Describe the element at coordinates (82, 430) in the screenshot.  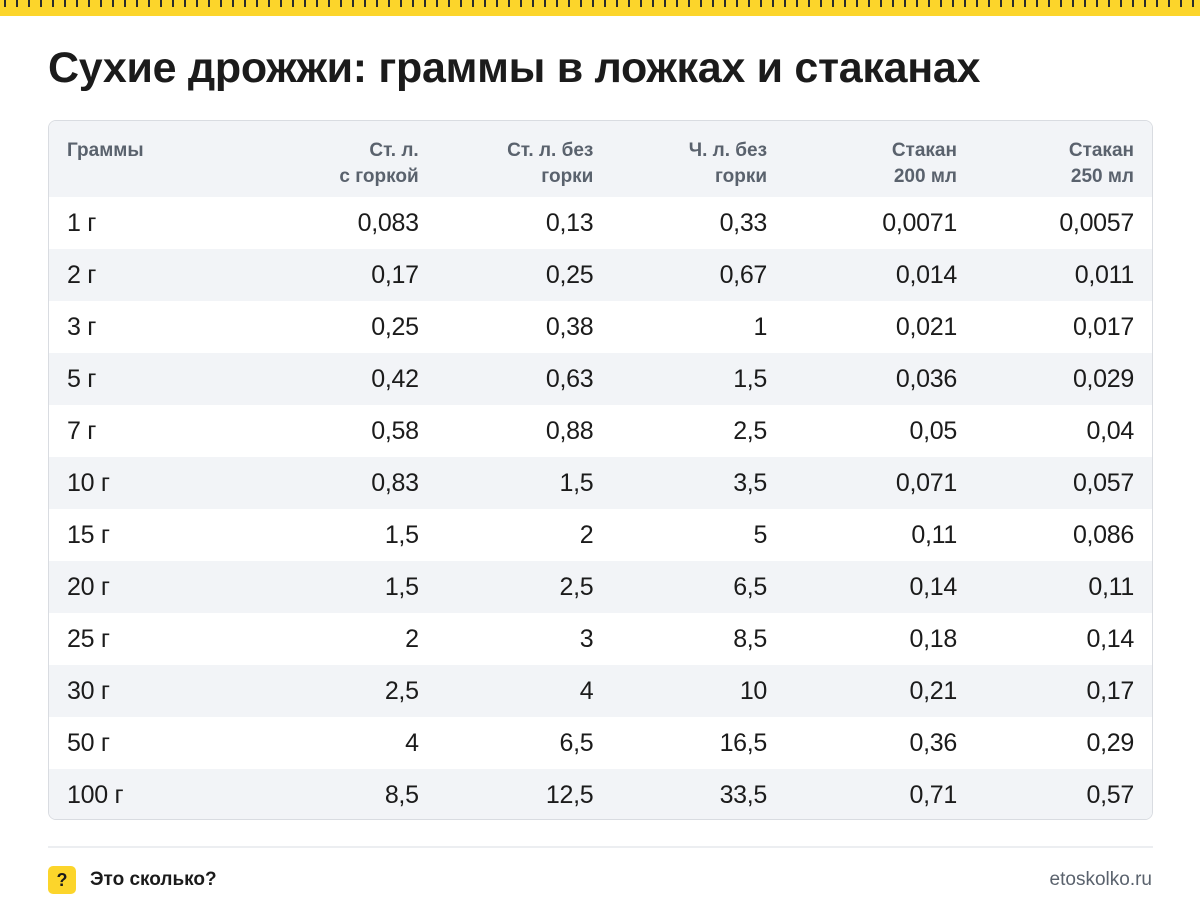
I see `grams-cell: 7 г` at that location.